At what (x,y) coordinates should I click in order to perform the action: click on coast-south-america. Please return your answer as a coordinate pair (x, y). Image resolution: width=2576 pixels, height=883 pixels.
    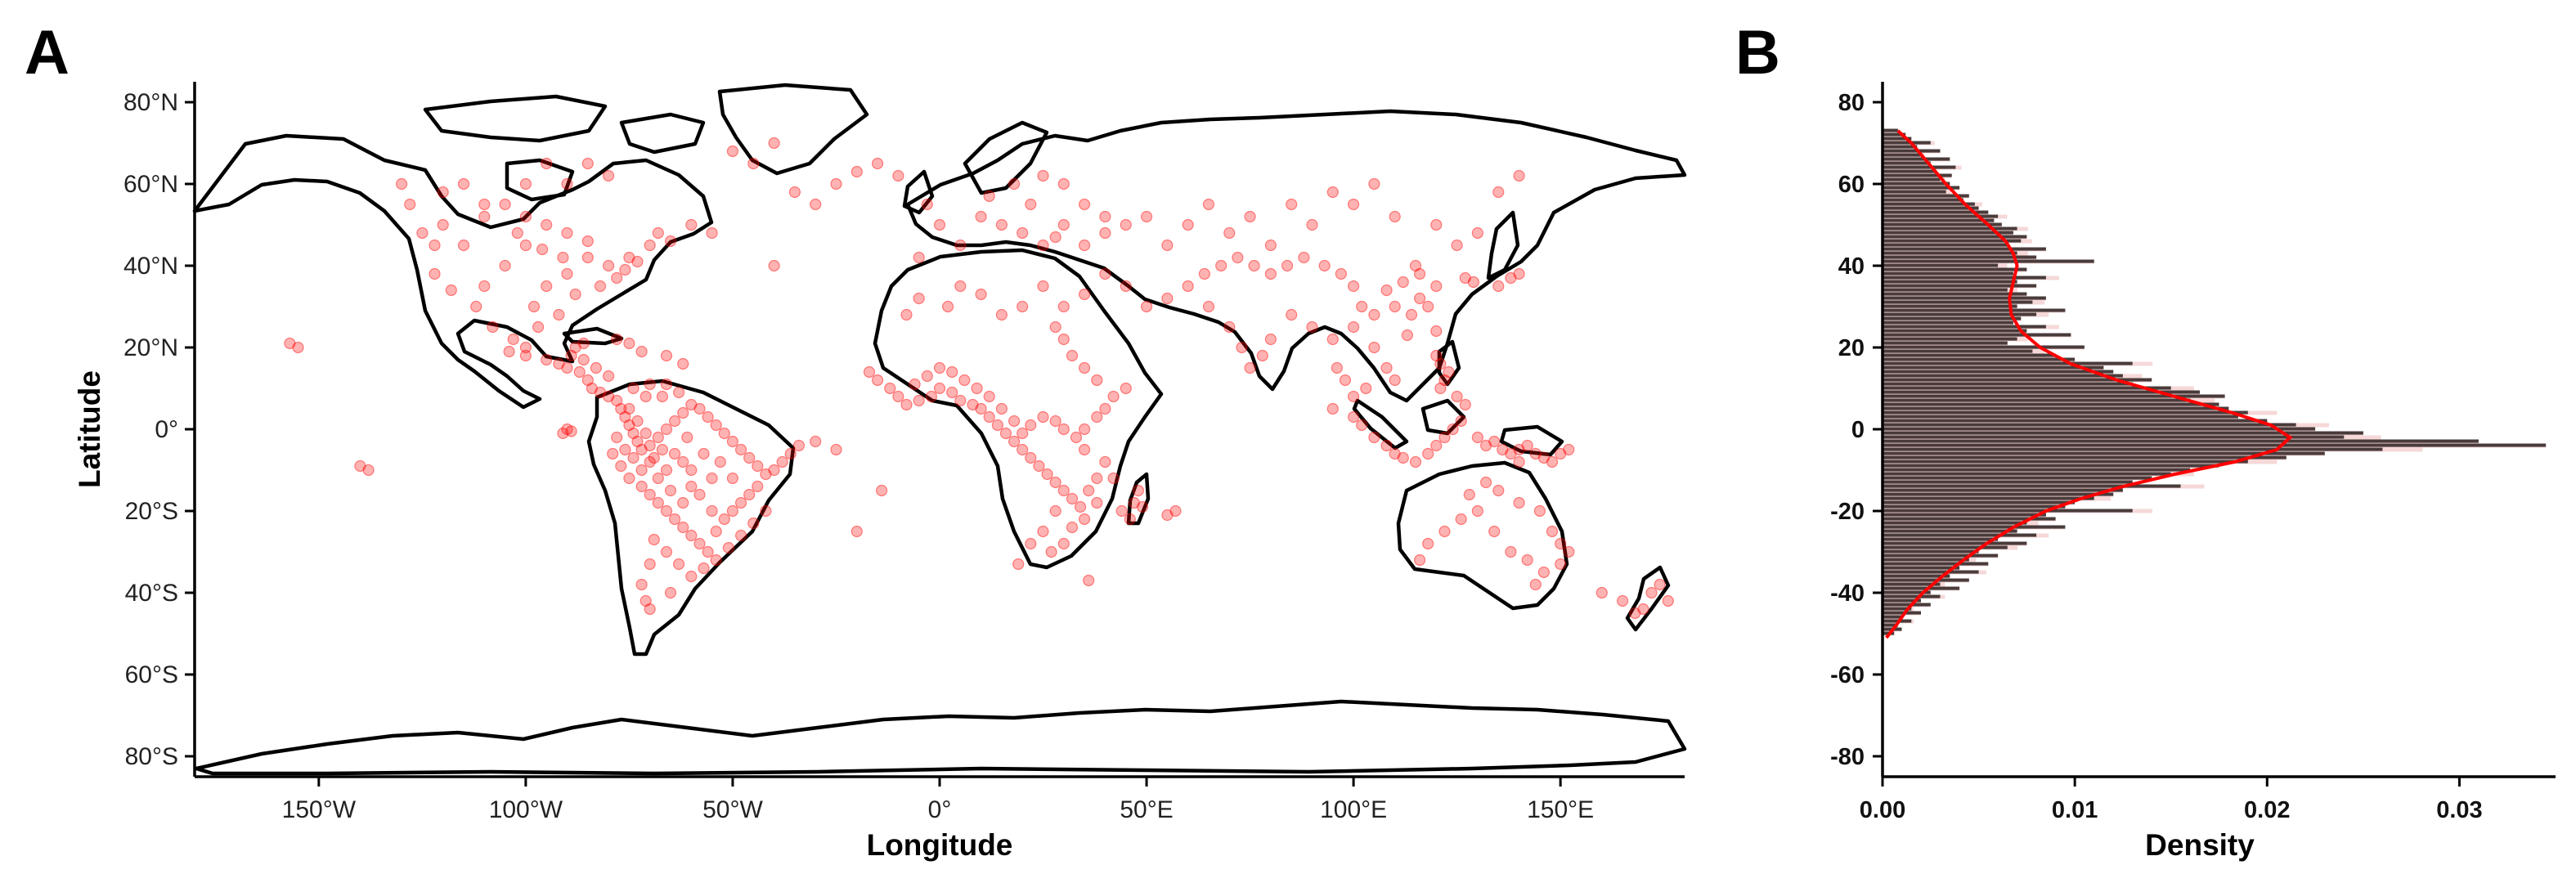
    Looking at the image, I should click on (691, 518).